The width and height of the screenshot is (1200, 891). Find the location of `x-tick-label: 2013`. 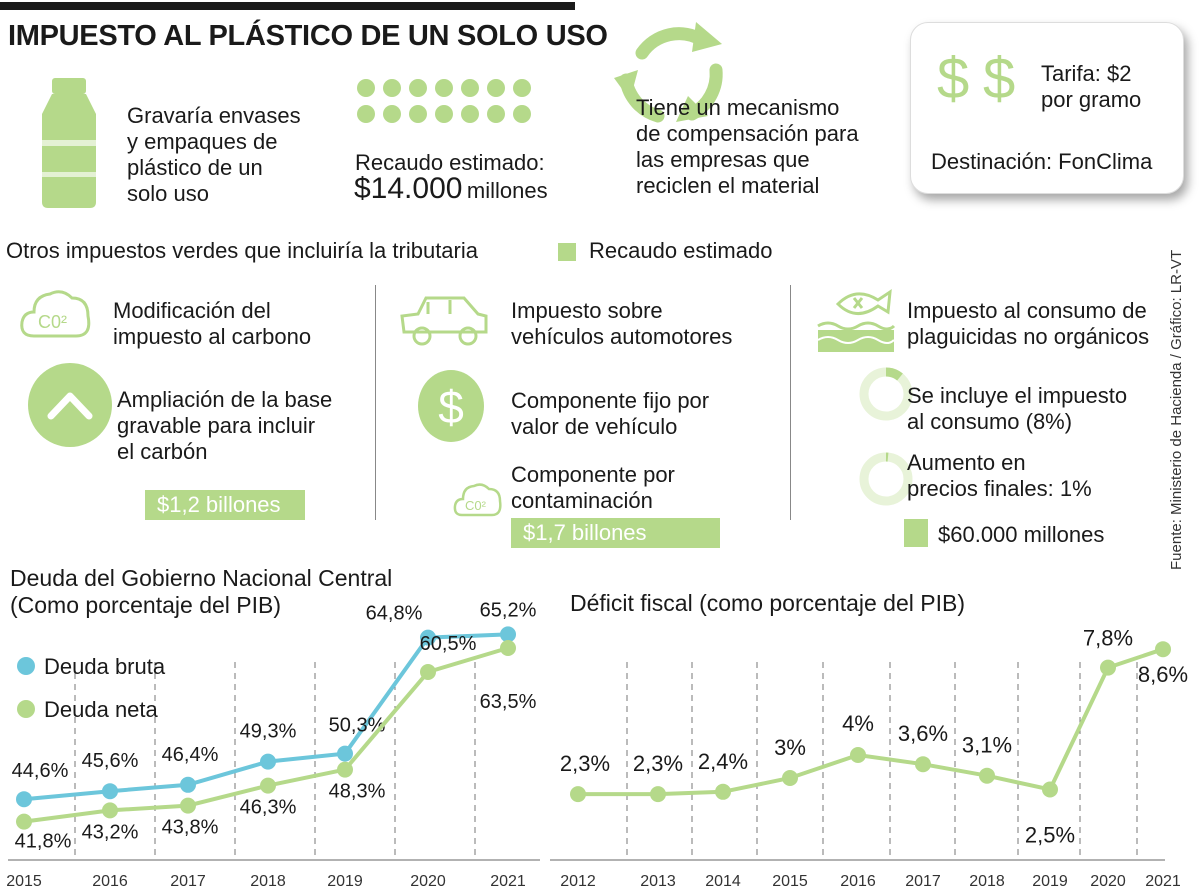

x-tick-label: 2013 is located at coordinates (658, 881).